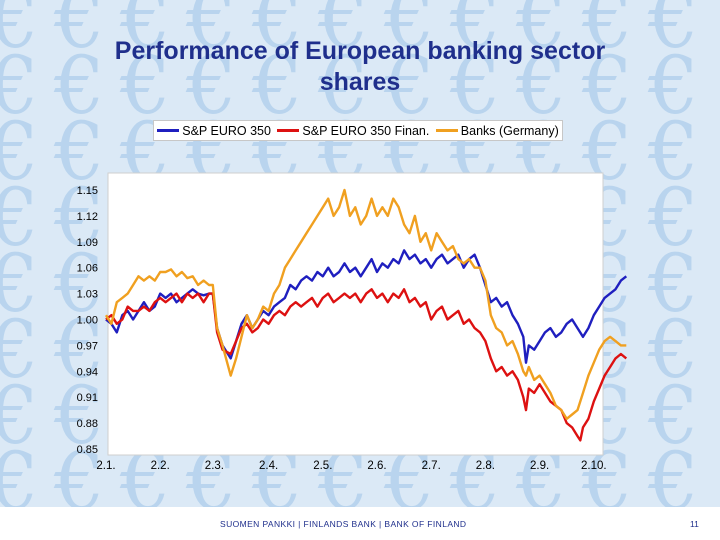 This screenshot has width=720, height=540. I want to click on y-tick-label: 1.06, so click(87, 269).